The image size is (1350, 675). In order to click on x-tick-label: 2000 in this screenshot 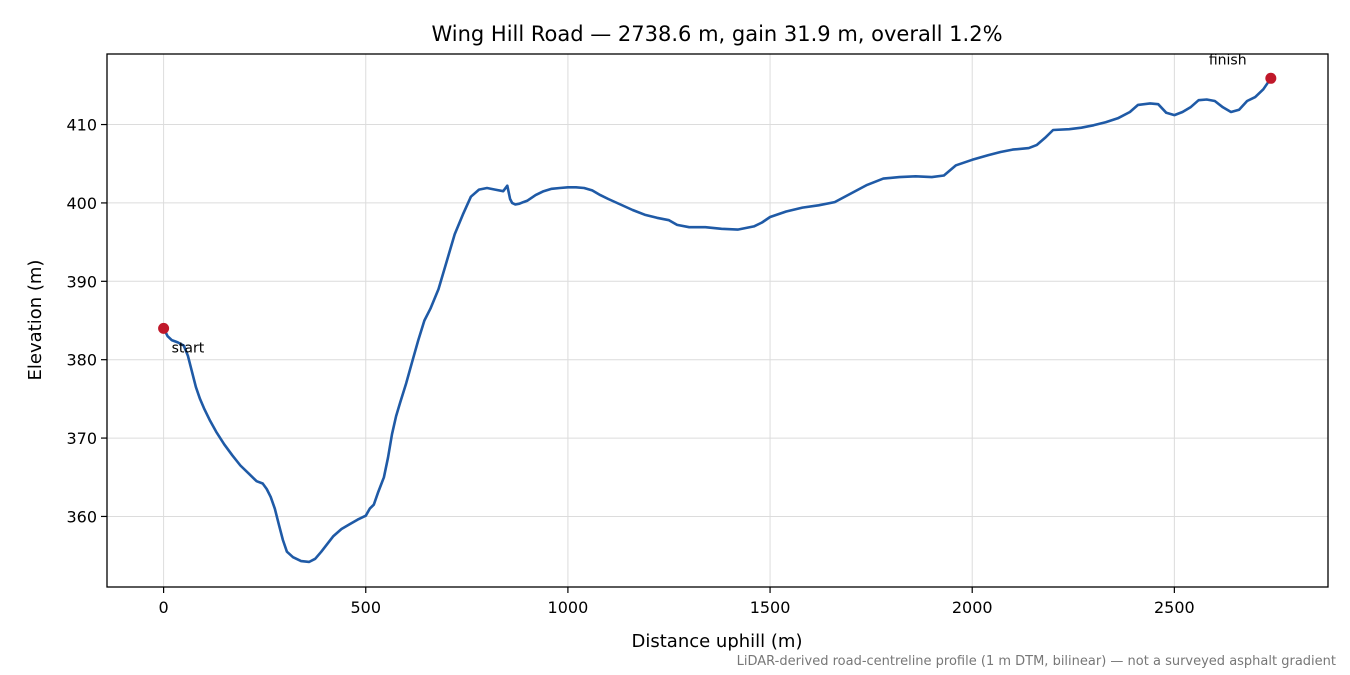, I will do `click(972, 607)`.